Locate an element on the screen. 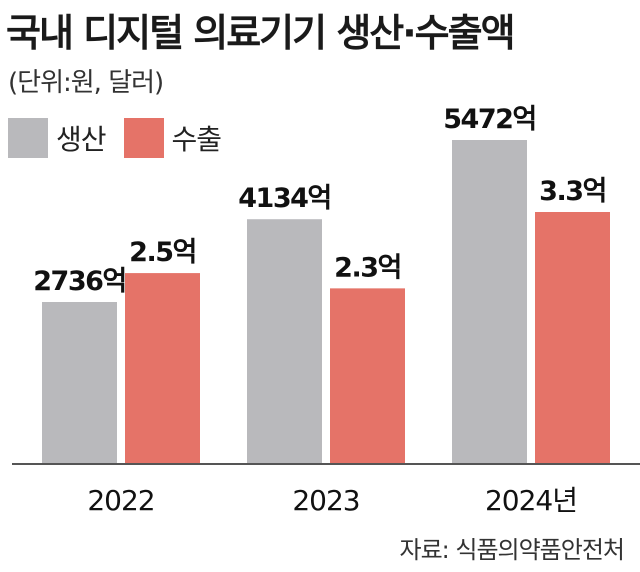 This screenshot has width=640, height=572. legend-item-export: 수출 is located at coordinates (173, 138).